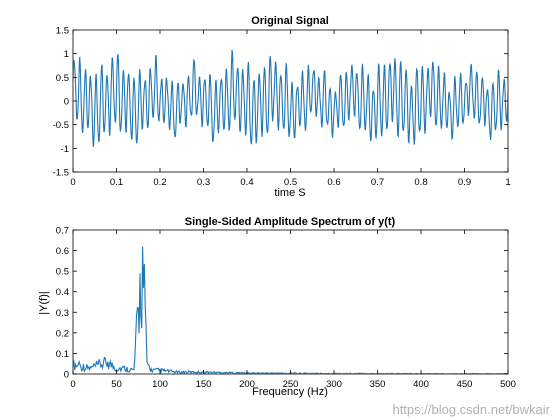 This screenshot has height=420, width=560. I want to click on chart-title: Original Signal, so click(290, 21).